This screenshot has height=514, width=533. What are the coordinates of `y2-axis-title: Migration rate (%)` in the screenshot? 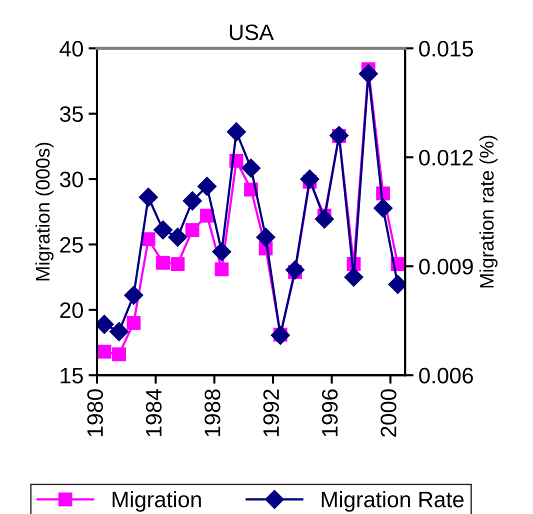 It's located at (488, 212).